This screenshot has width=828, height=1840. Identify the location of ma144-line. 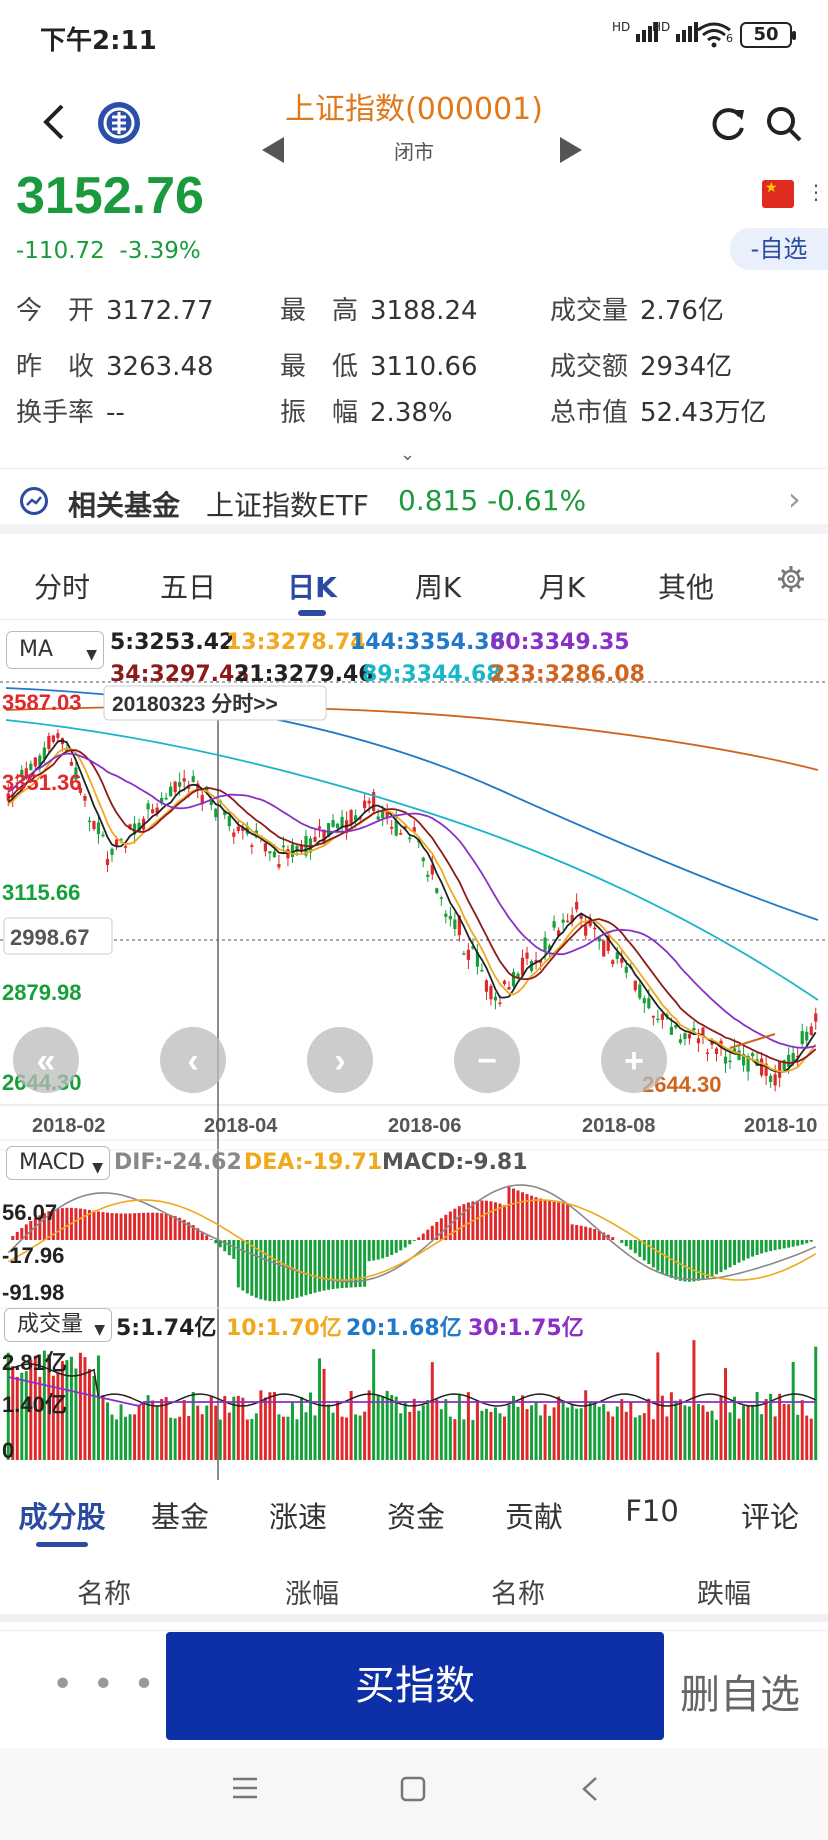
(412, 804).